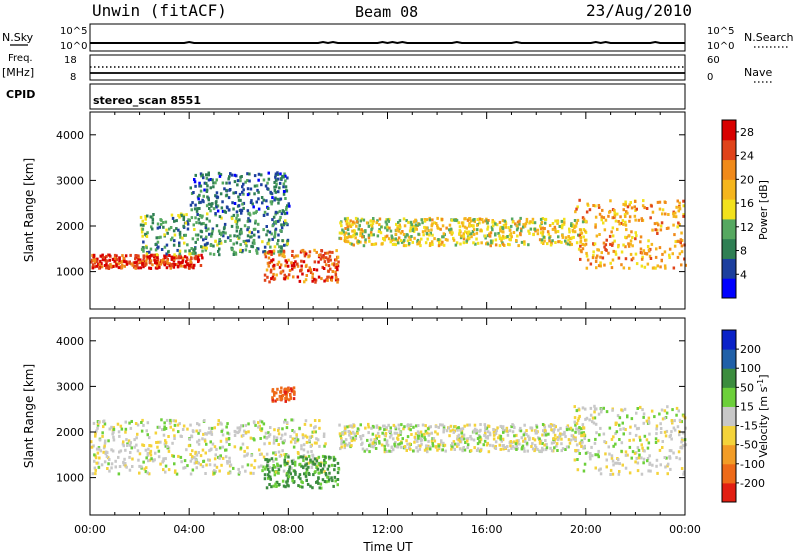 The width and height of the screenshot is (800, 554). Describe the element at coordinates (729, 340) in the screenshot. I see `velocity-colorbar-swatch` at that location.